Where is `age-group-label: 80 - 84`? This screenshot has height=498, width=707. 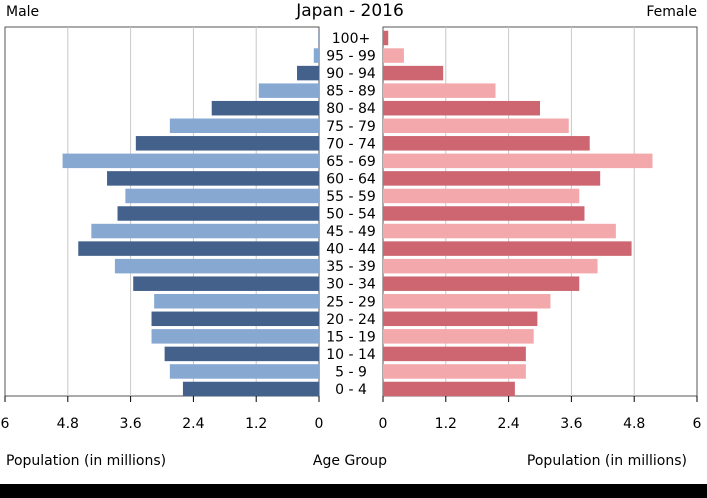
age-group-label: 80 - 84 is located at coordinates (351, 109).